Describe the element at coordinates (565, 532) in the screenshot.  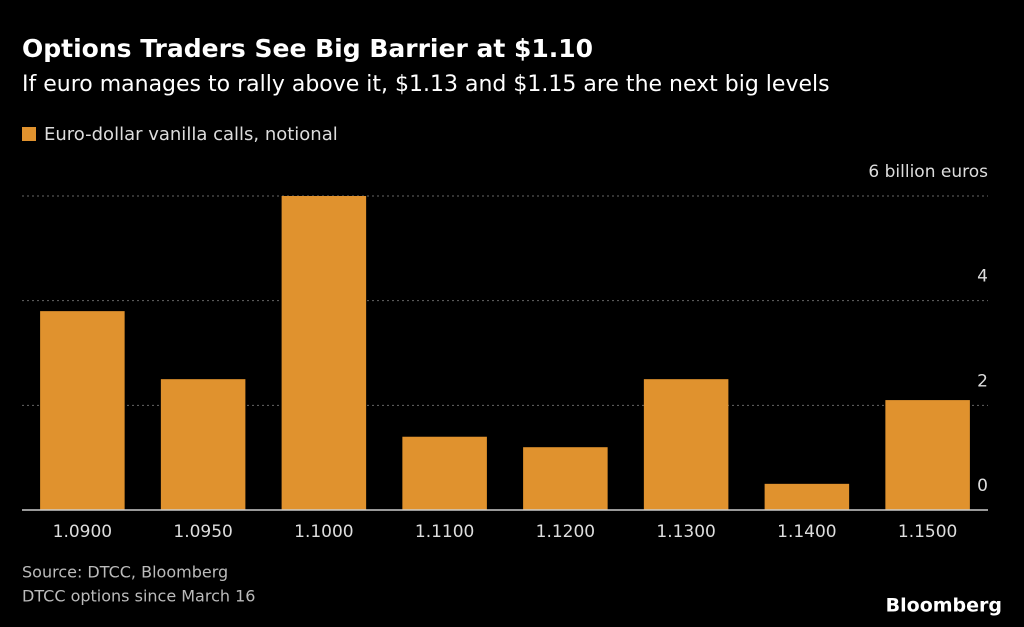
I see `x-tick-label: 1.1200` at that location.